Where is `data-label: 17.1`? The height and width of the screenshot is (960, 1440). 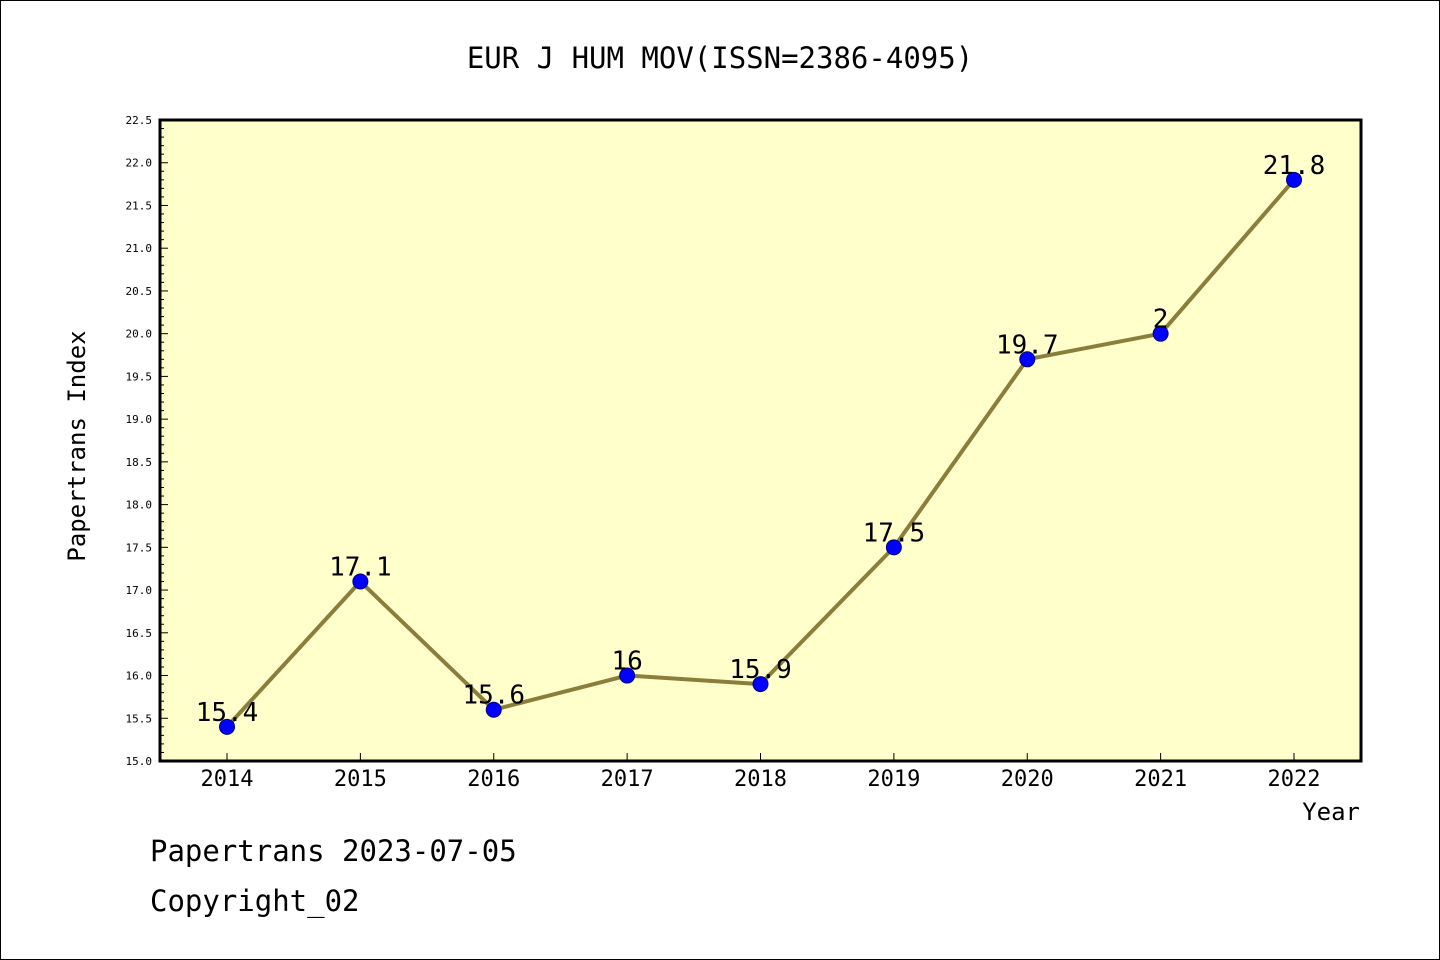 data-label: 17.1 is located at coordinates (360, 568).